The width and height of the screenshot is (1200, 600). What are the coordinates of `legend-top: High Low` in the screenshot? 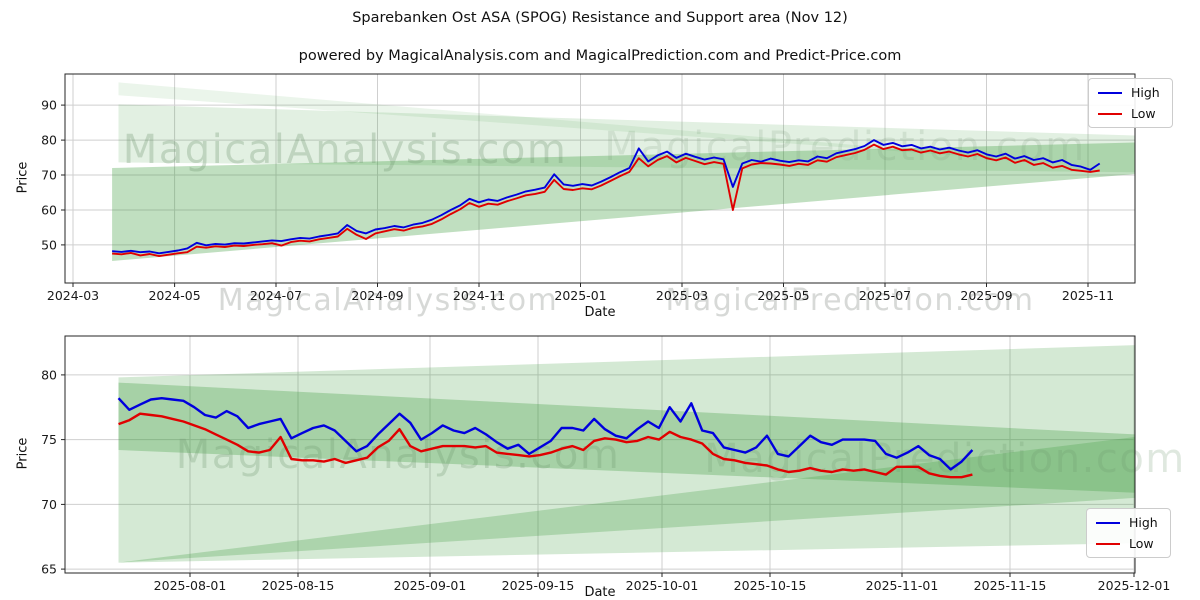 It's located at (1130, 103).